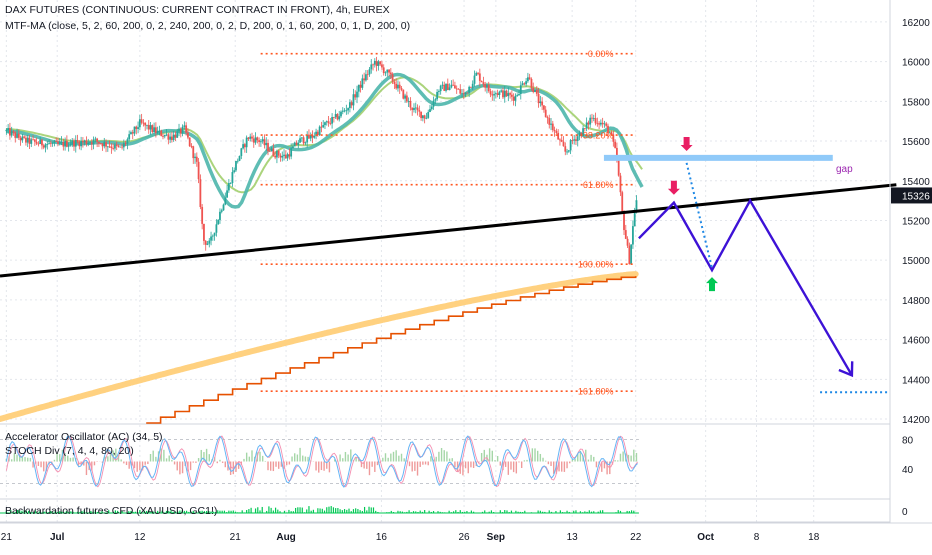 This screenshot has height=555, width=932. I want to click on down-arrow-icon, so click(674, 188).